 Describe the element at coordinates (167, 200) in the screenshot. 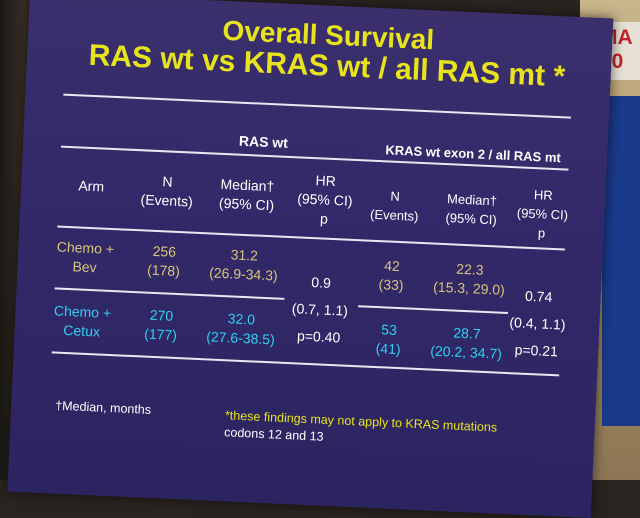

I see `header-n-left-line2: (Events)` at that location.